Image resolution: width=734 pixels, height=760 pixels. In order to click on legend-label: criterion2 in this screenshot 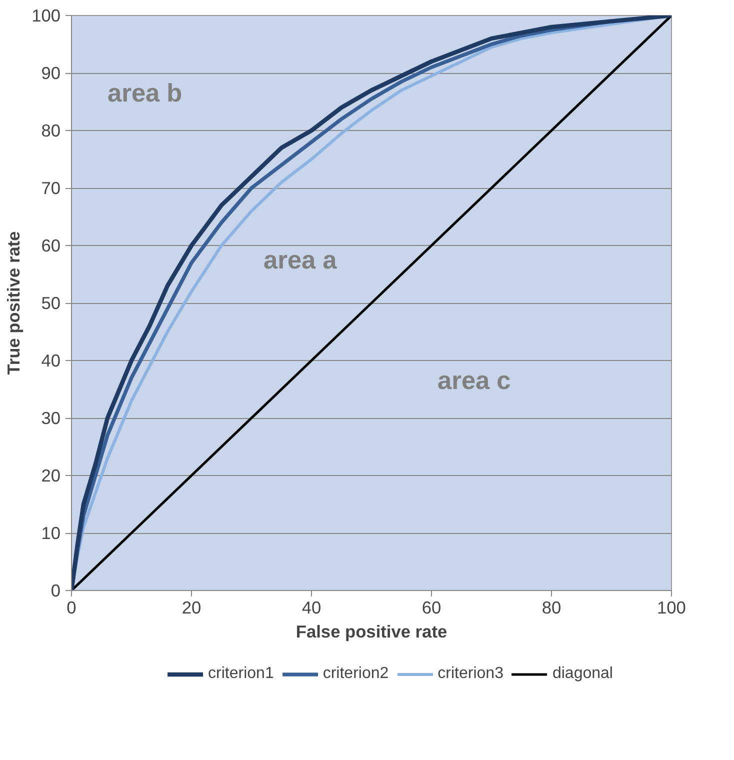, I will do `click(355, 674)`.